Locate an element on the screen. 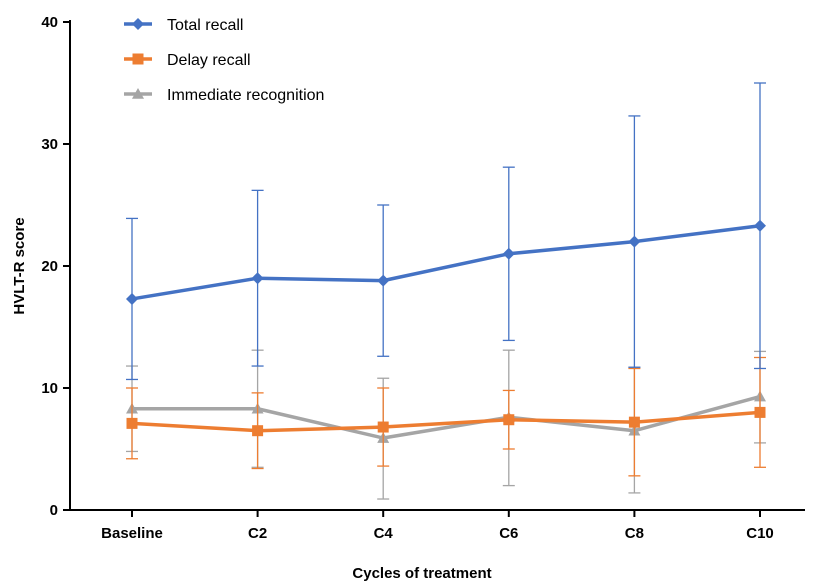 This screenshot has width=815, height=581. legend-label: Delay recall is located at coordinates (209, 60).